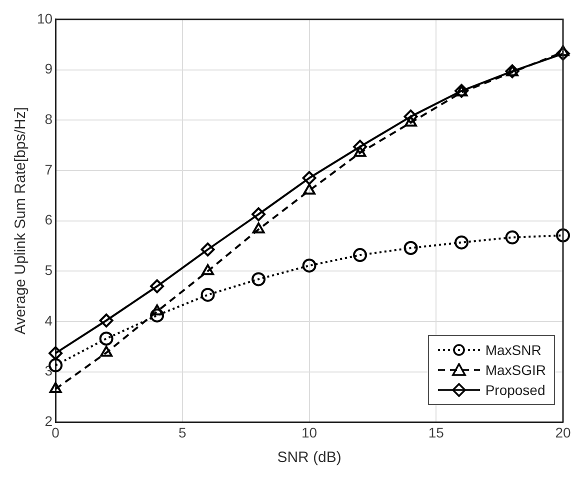 The image size is (585, 479). Describe the element at coordinates (309, 432) in the screenshot. I see `x-tick-label: 10` at that location.